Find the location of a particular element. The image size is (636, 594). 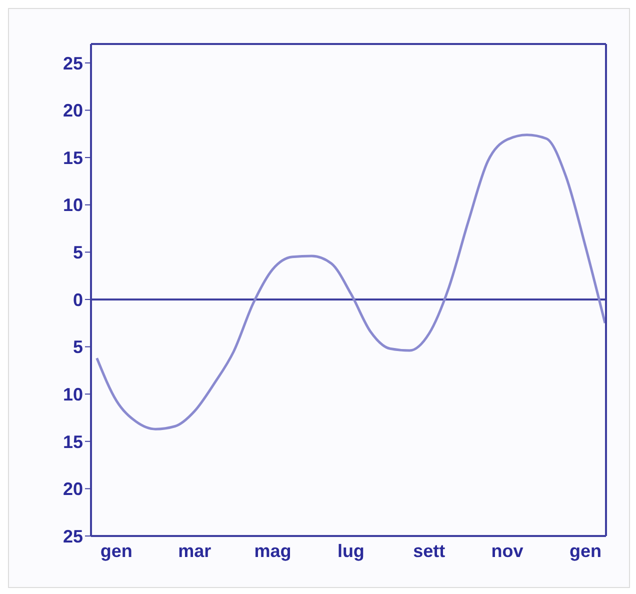

y-tick-label: 0 is located at coordinates (77, 300).